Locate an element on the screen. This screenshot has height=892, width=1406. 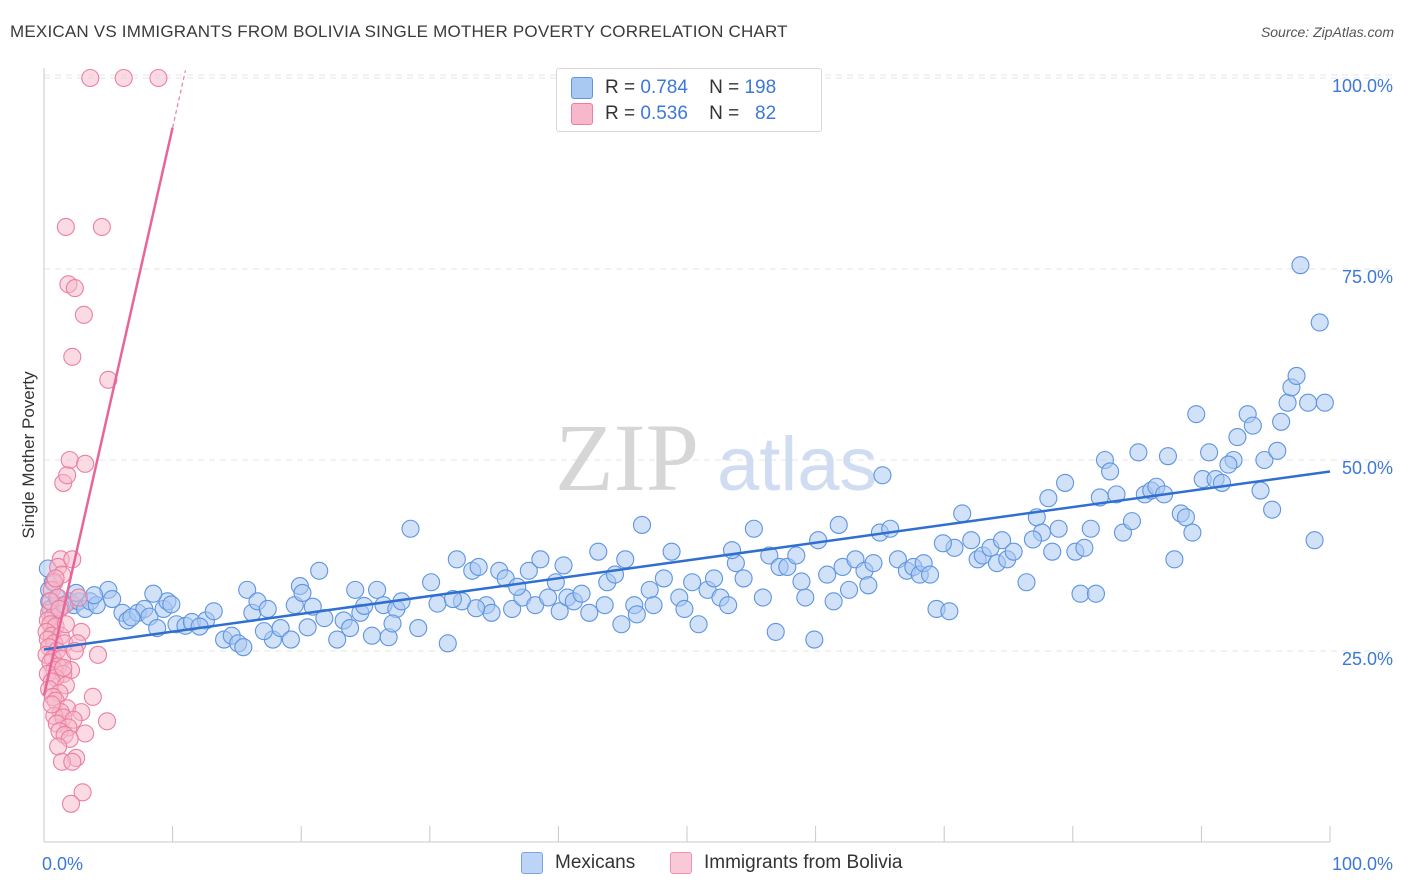
legend-label-mexicans: Mexicans is located at coordinates (595, 862).